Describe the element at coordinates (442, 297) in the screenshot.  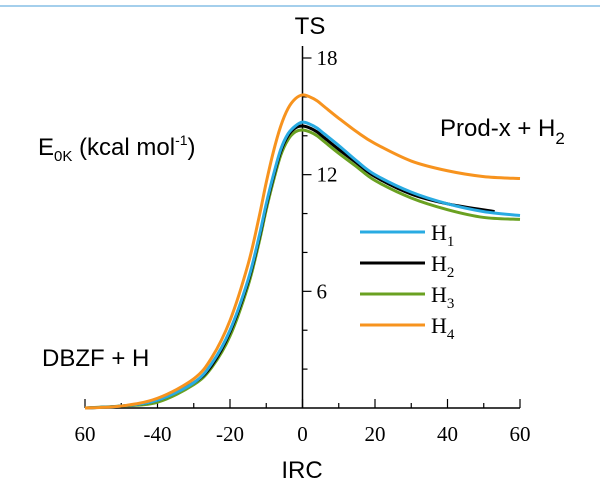
I see `legend-label-h3: H3` at that location.